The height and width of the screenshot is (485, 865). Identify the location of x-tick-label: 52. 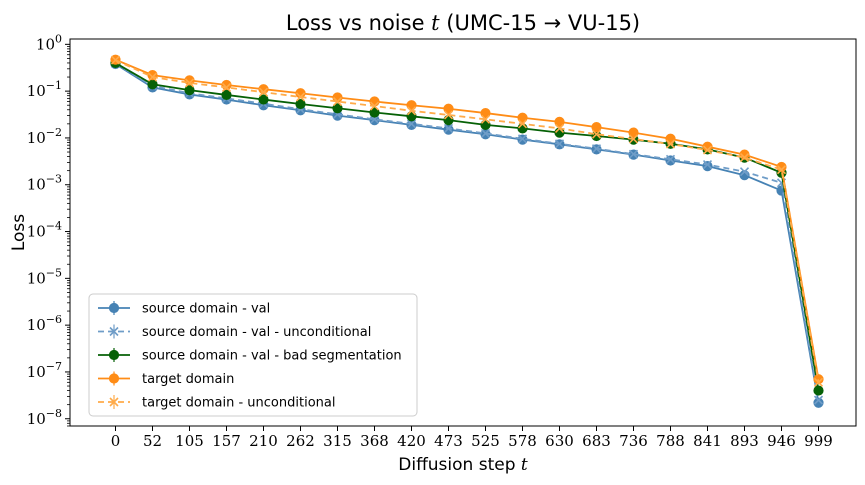
(152, 441).